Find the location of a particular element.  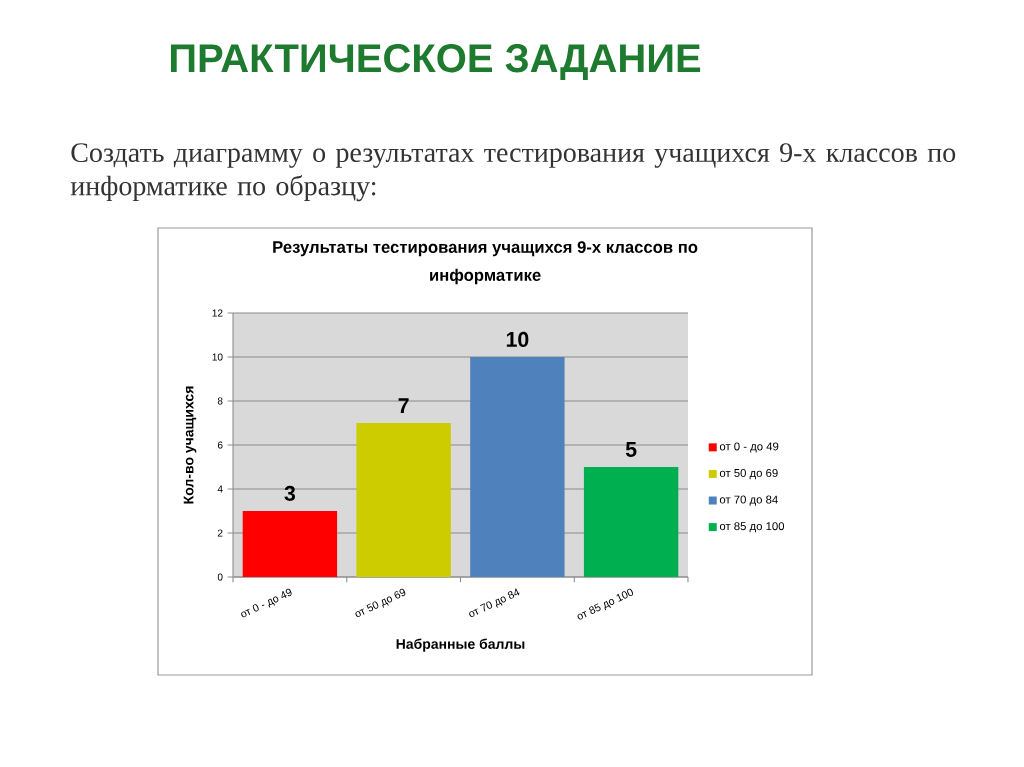

x-tick-label: от 85 до 100 is located at coordinates (605, 604).